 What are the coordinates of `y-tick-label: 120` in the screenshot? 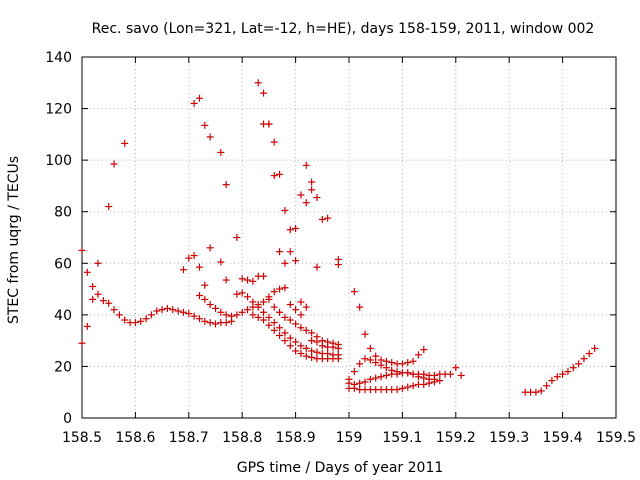 It's located at (58, 110).